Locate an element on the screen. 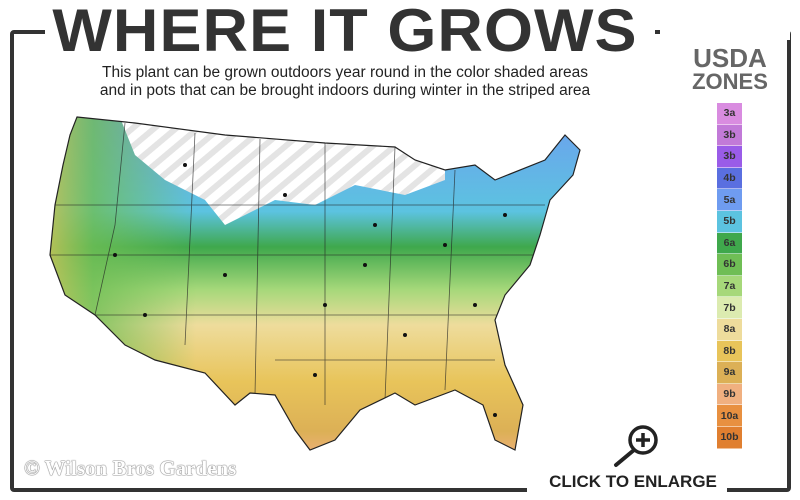 The image size is (800, 500). legend-zone-9b: 9b is located at coordinates (729, 394).